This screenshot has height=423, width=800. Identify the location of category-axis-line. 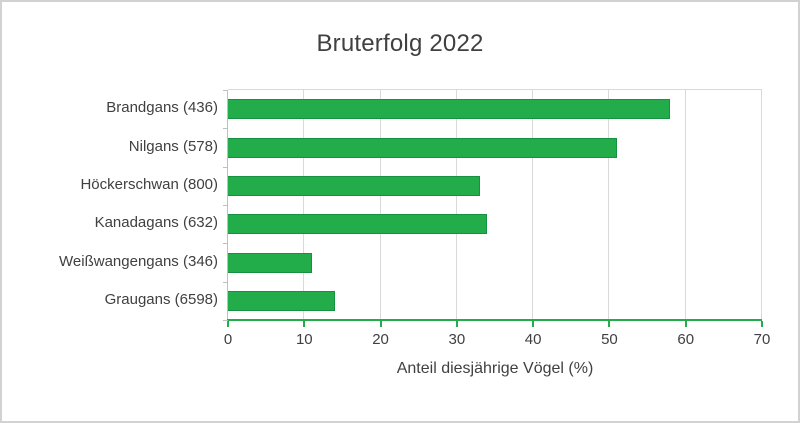
(227, 204).